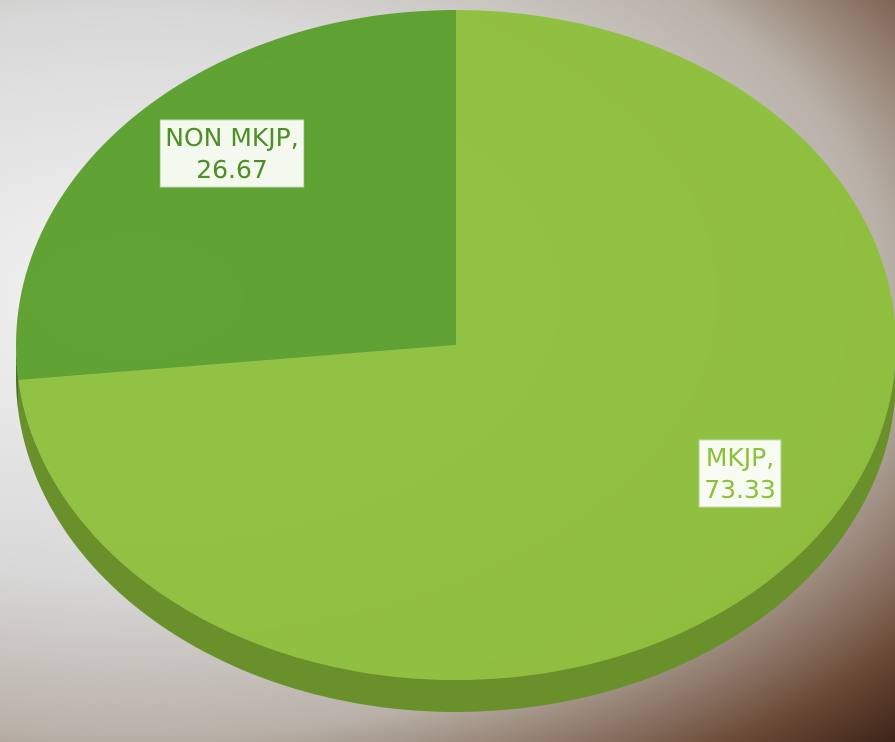 Image resolution: width=895 pixels, height=742 pixels. I want to click on data-label-category: MKJP,, so click(740, 457).